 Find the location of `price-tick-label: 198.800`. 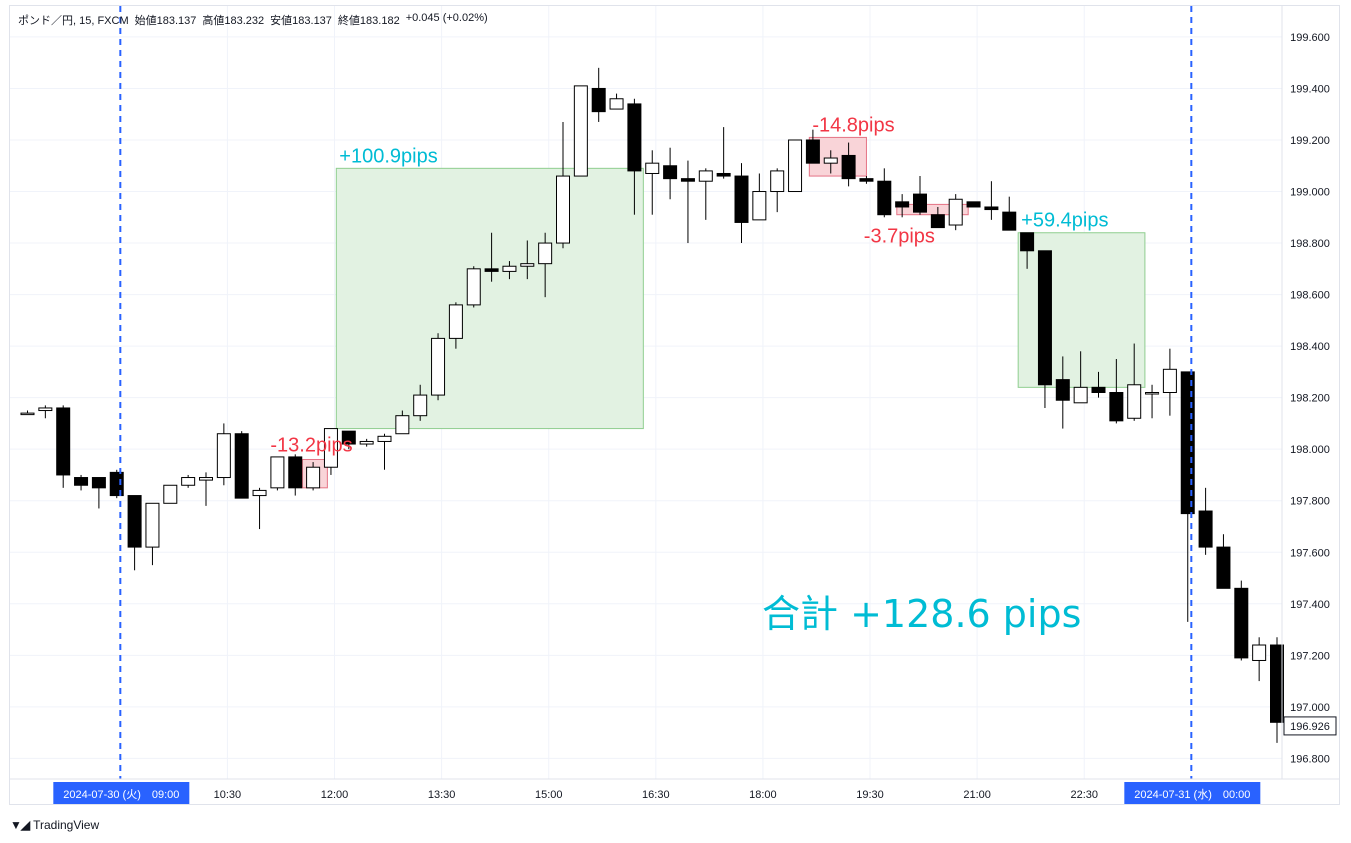

price-tick-label: 198.800 is located at coordinates (1310, 244).